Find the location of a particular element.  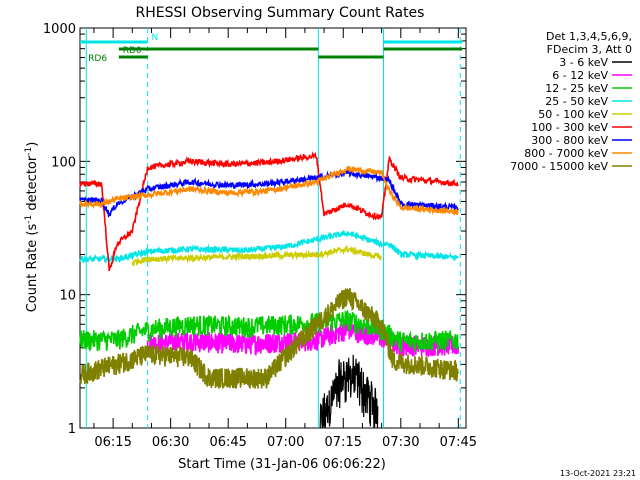

chart-title: RHESSI Observing Summary Count Rates is located at coordinates (280, 13).